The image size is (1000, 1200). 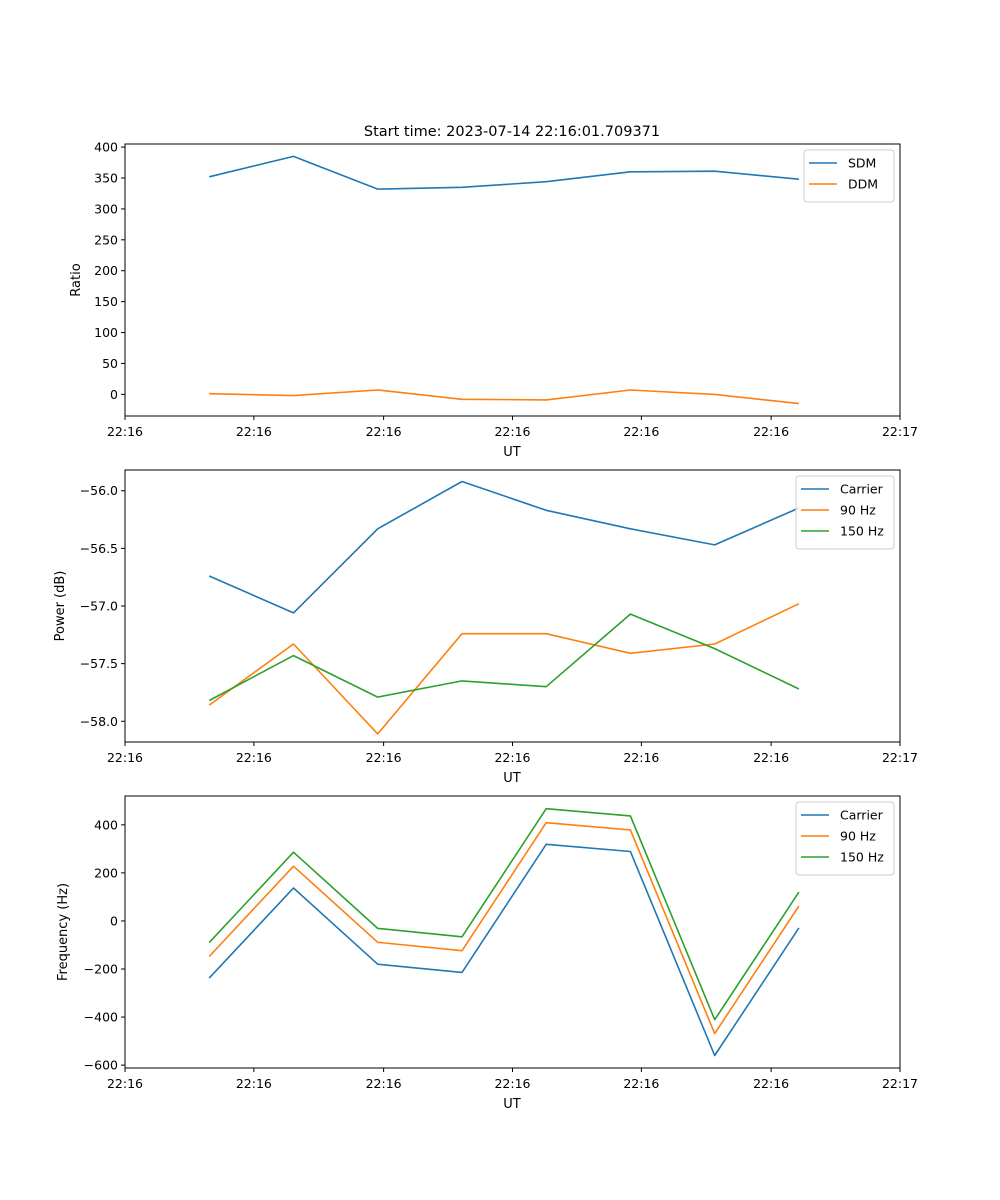 I want to click on frequency-x-axis-label: UT, so click(x=512, y=1104).